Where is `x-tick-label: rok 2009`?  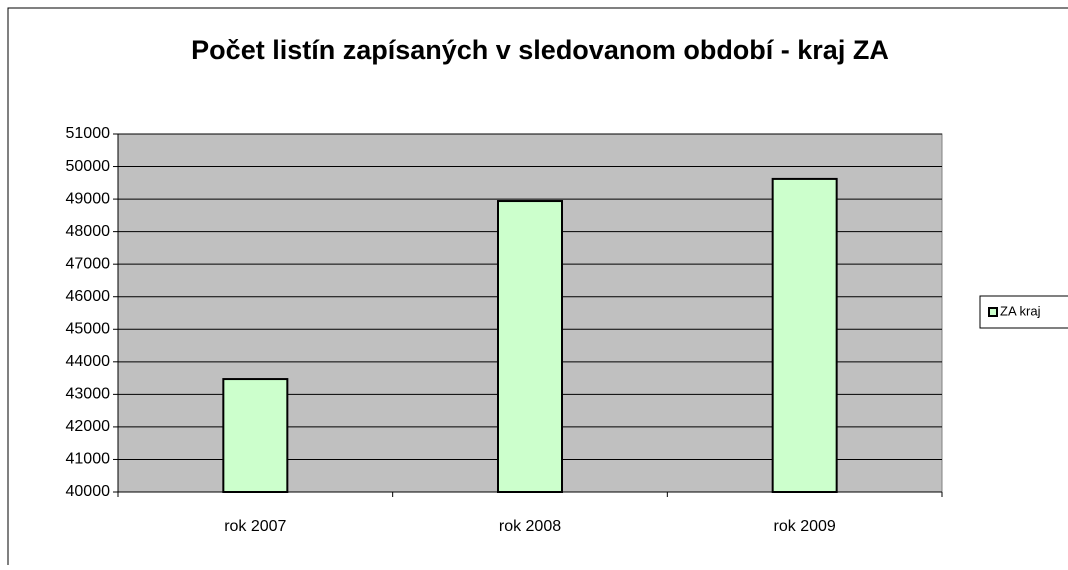
x-tick-label: rok 2009 is located at coordinates (805, 526).